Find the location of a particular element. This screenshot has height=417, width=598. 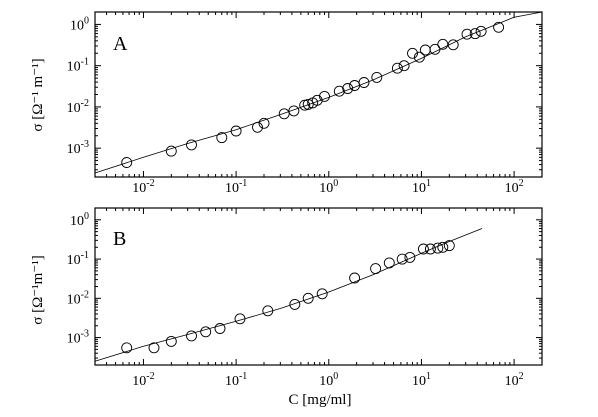

x-axis-label: C [mg/ml] is located at coordinates (320, 400).